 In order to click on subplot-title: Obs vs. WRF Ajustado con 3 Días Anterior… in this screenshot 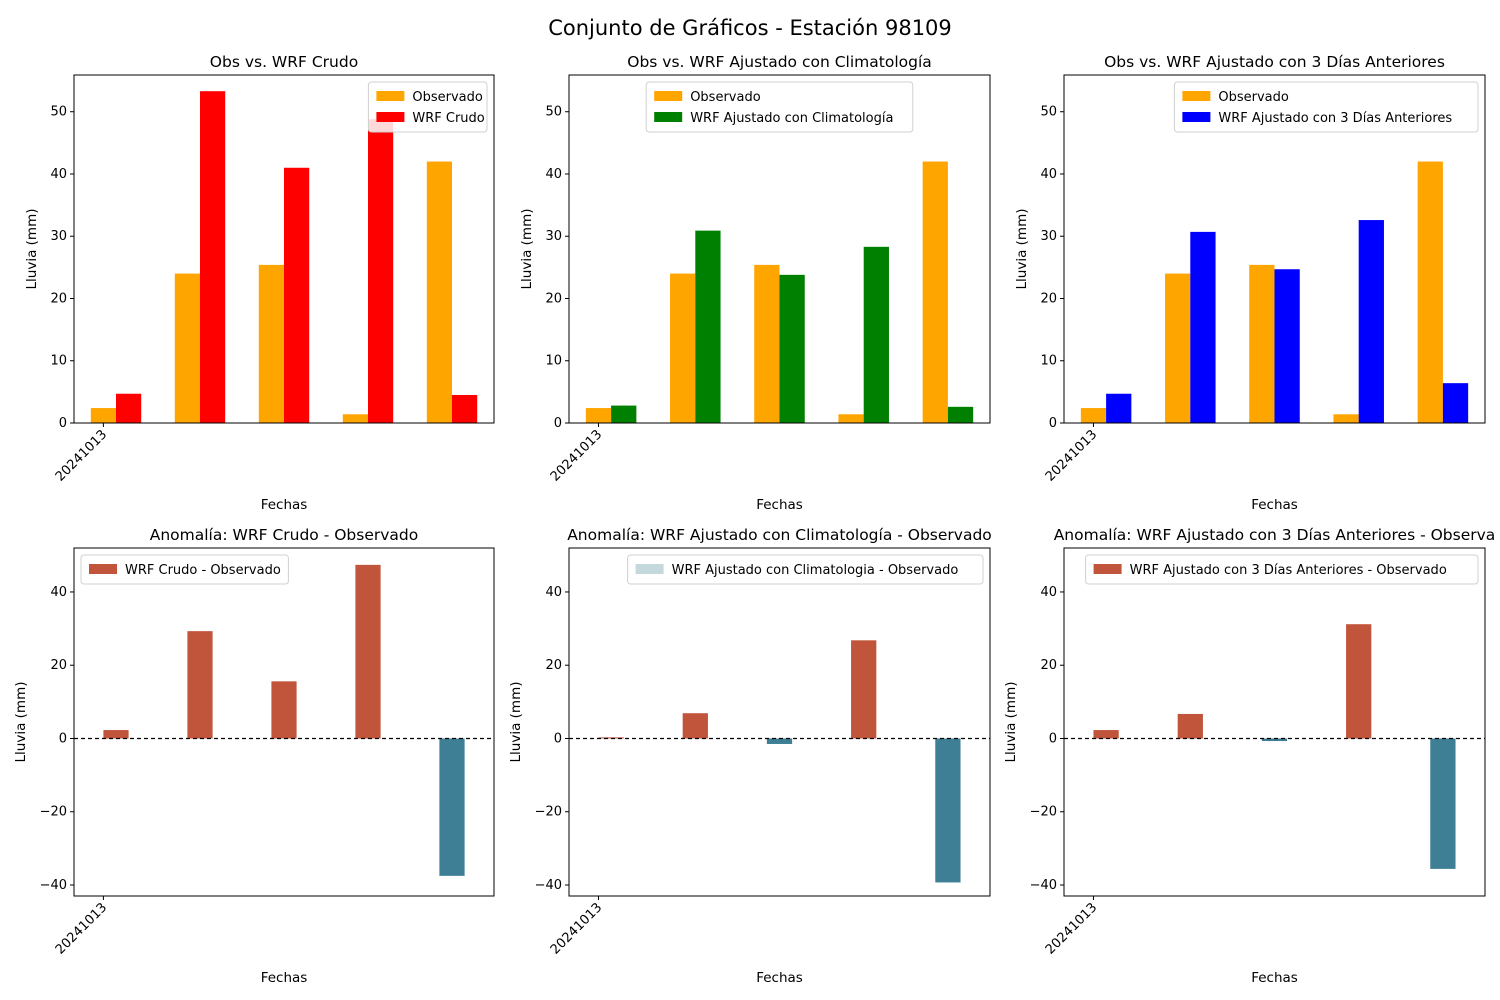, I will do `click(1274, 62)`.